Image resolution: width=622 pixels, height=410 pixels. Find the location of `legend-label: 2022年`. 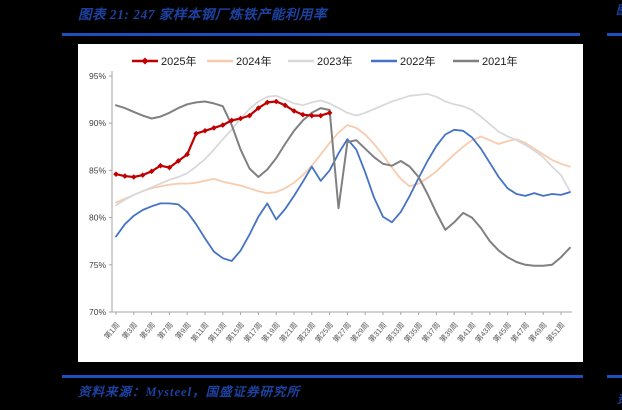

legend-label: 2022年 is located at coordinates (417, 61).